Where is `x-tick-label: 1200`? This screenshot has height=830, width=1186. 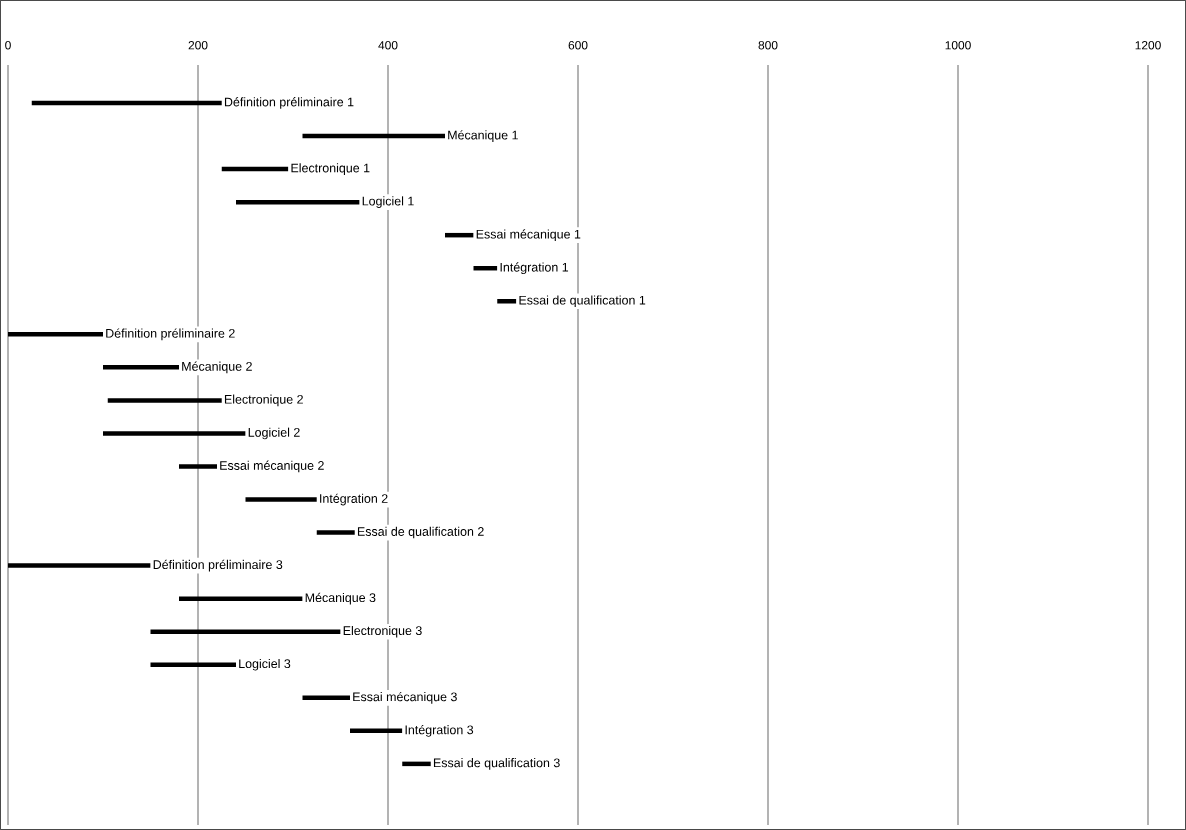
x-tick-label: 1200 is located at coordinates (1148, 45).